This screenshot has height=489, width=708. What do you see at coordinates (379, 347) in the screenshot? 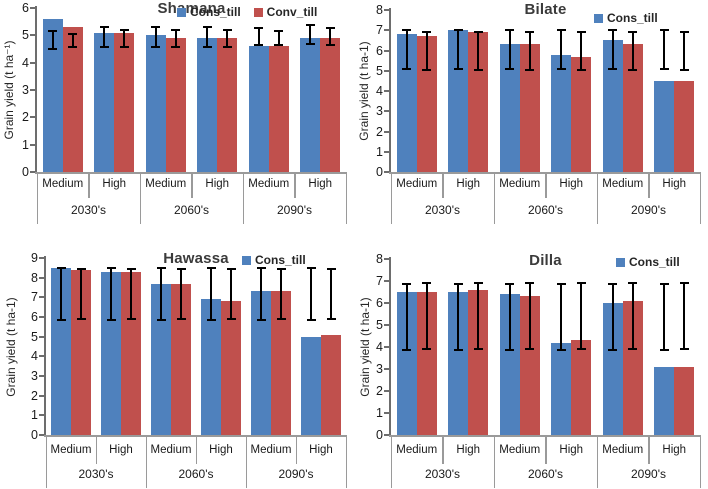
I see `y-tick-label: 4` at bounding box center [379, 347].